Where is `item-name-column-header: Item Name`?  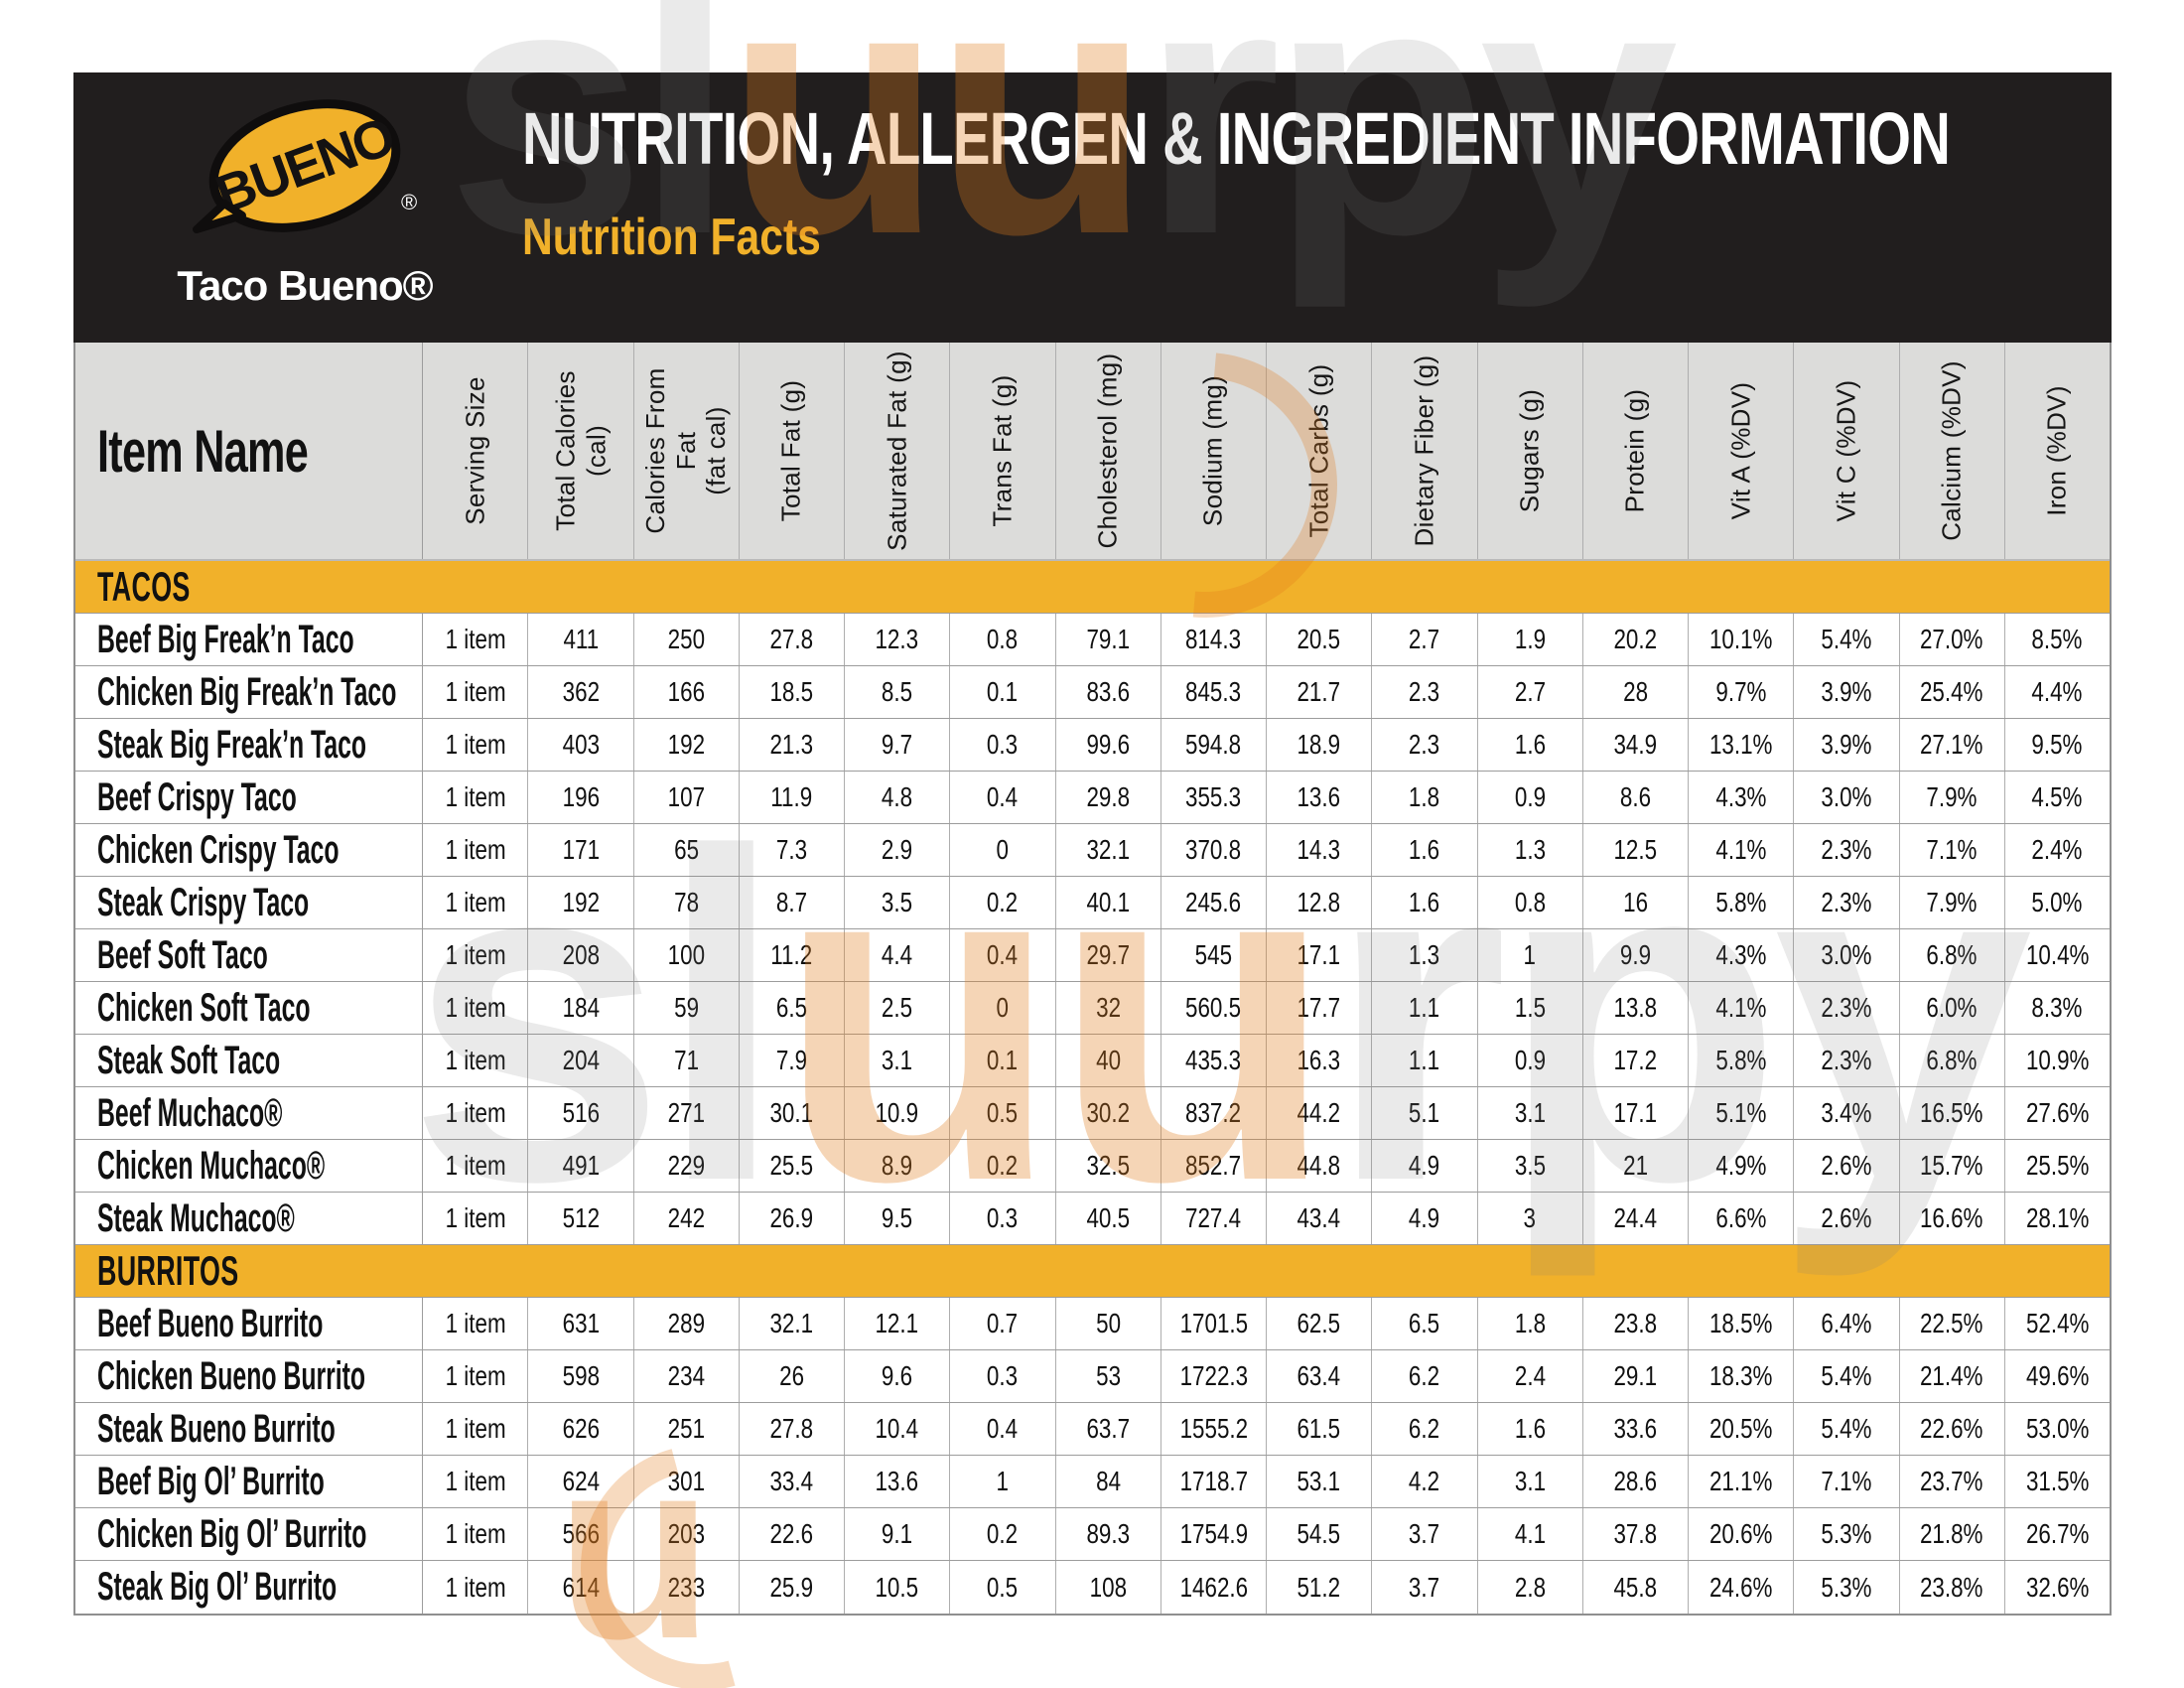
item-name-column-header: Item Name is located at coordinates (249, 451).